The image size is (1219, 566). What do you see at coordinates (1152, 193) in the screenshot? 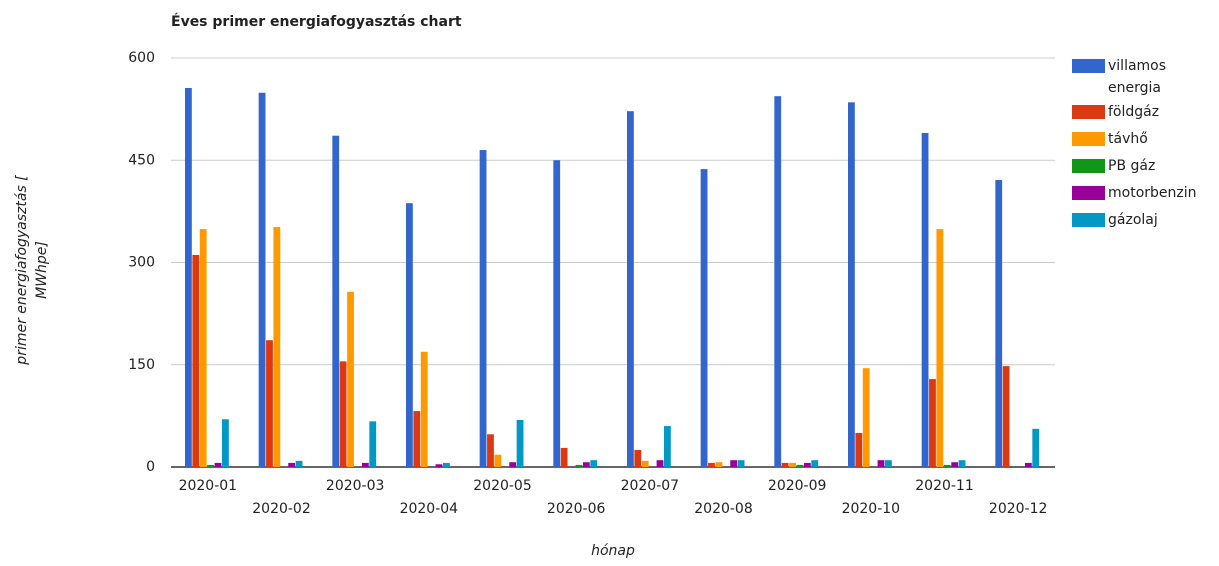
I see `legend-label: motorbenzin` at bounding box center [1152, 193].